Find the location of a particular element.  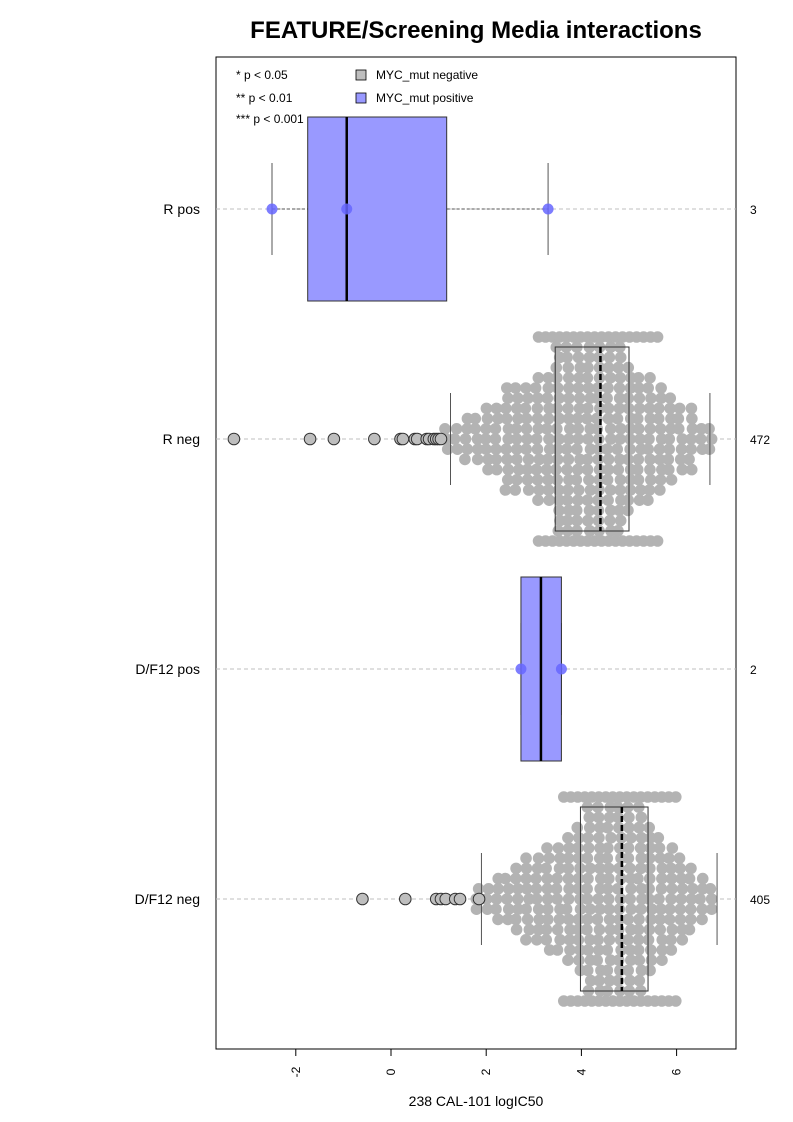

x-tick-label: 4 is located at coordinates (581, 1071).